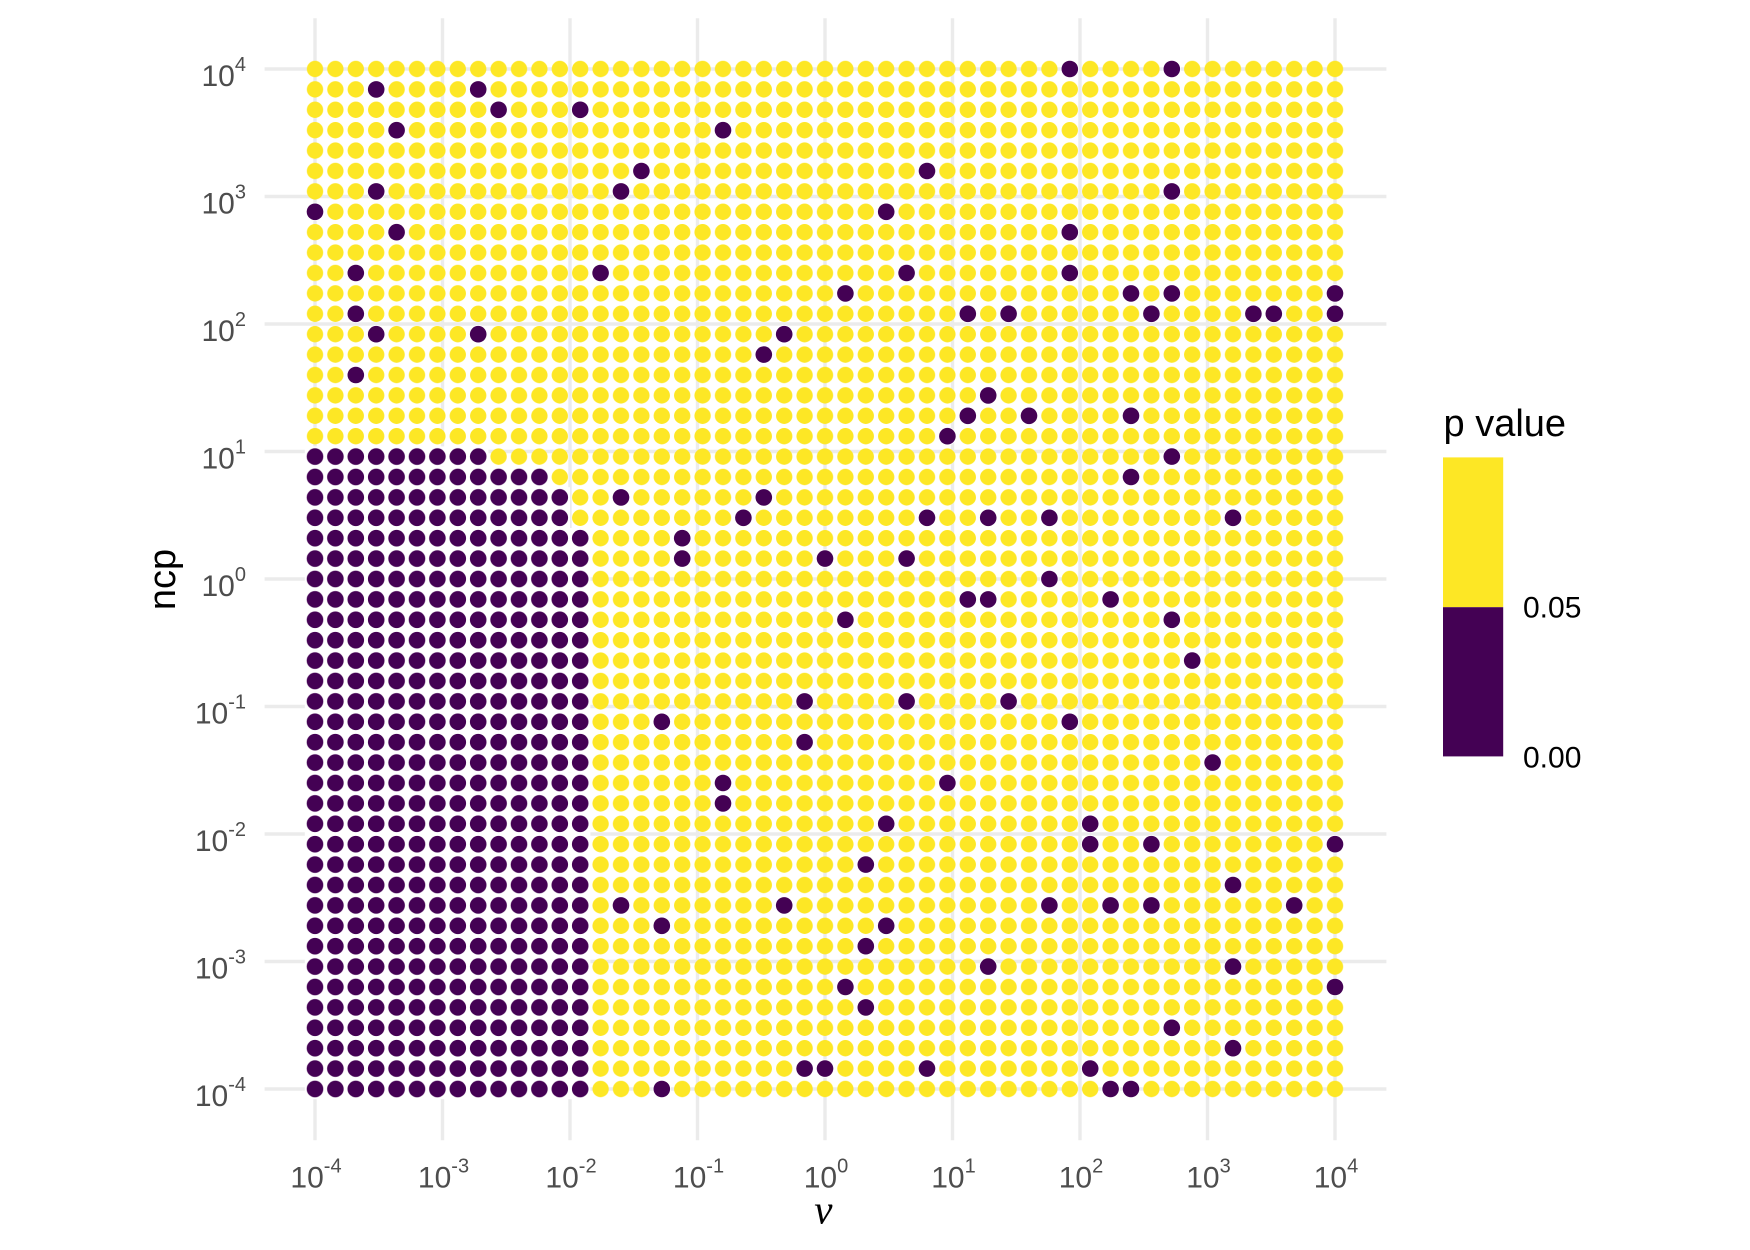  I want to click on svg-text: 10⁻³, so click(443, 1175).